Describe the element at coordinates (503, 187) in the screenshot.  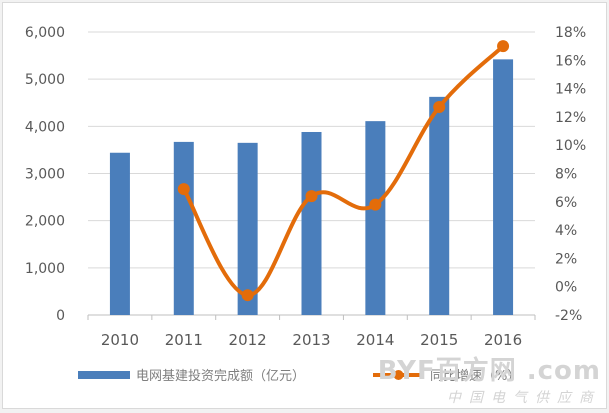
I see `bar-2016` at that location.